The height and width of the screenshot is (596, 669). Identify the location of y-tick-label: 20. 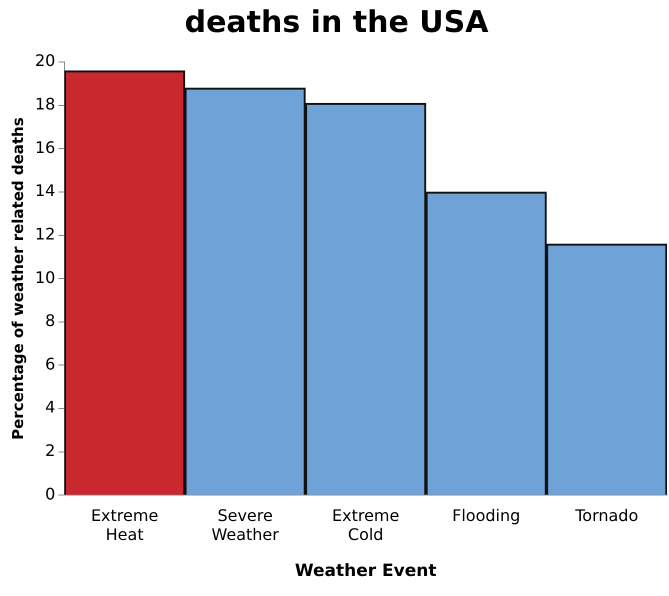
(45, 60).